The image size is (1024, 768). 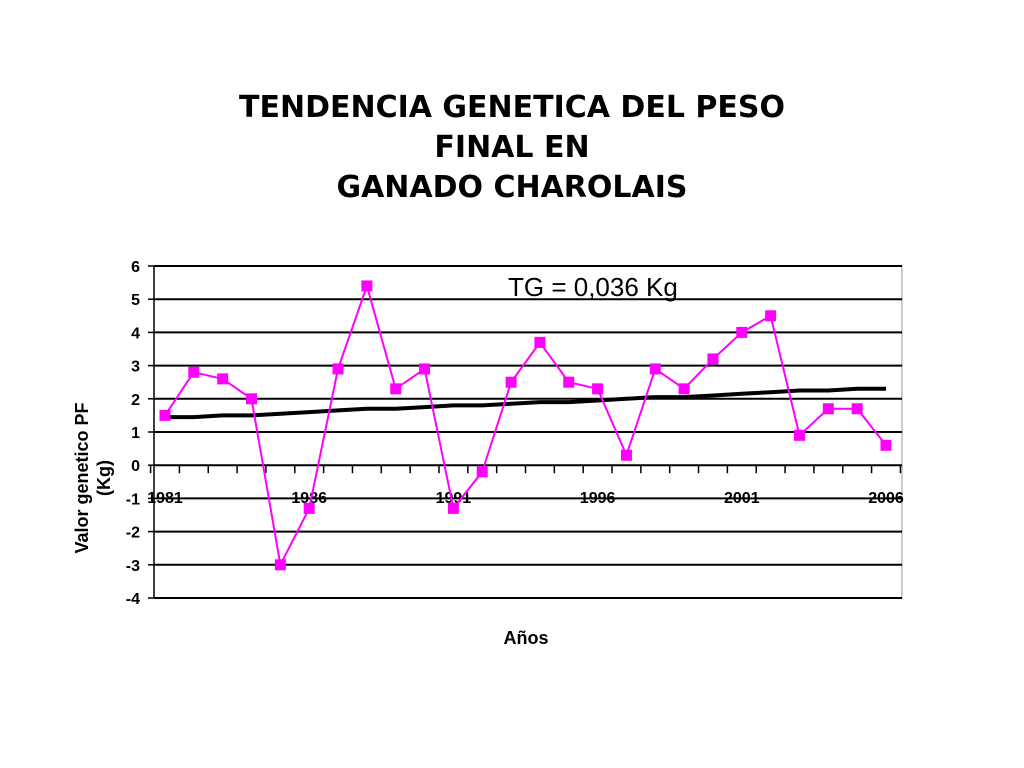 I want to click on chart-title-line-2: FINAL EN, so click(x=512, y=147).